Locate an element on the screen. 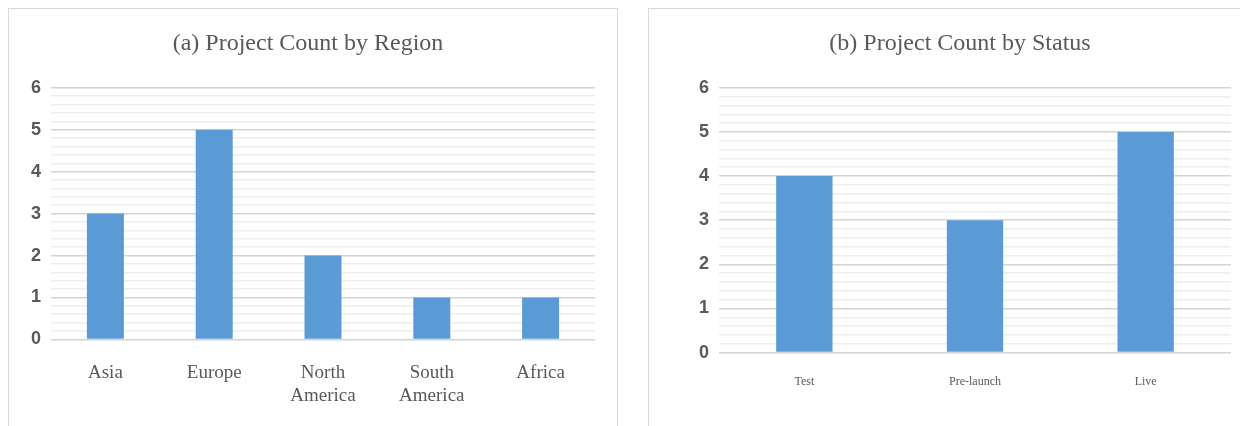  x-tick-label: North America is located at coordinates (323, 382).